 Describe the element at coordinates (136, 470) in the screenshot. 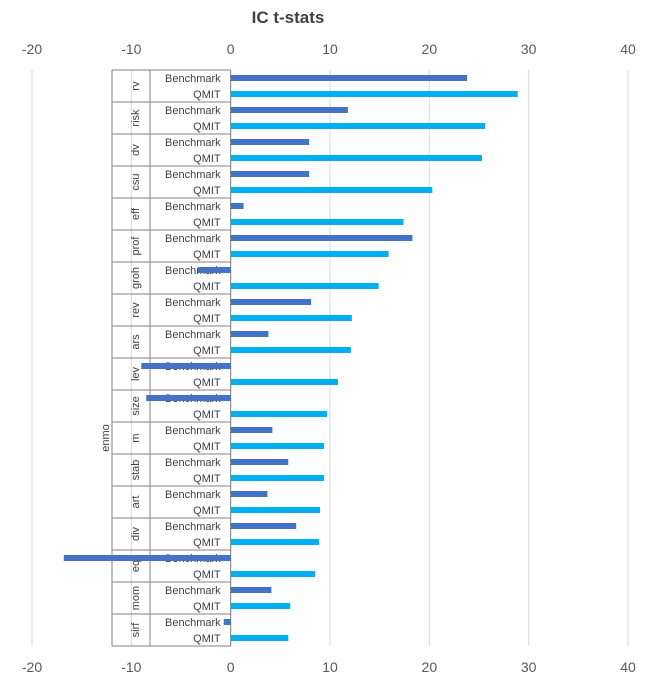

I see `group-label: stab` at that location.